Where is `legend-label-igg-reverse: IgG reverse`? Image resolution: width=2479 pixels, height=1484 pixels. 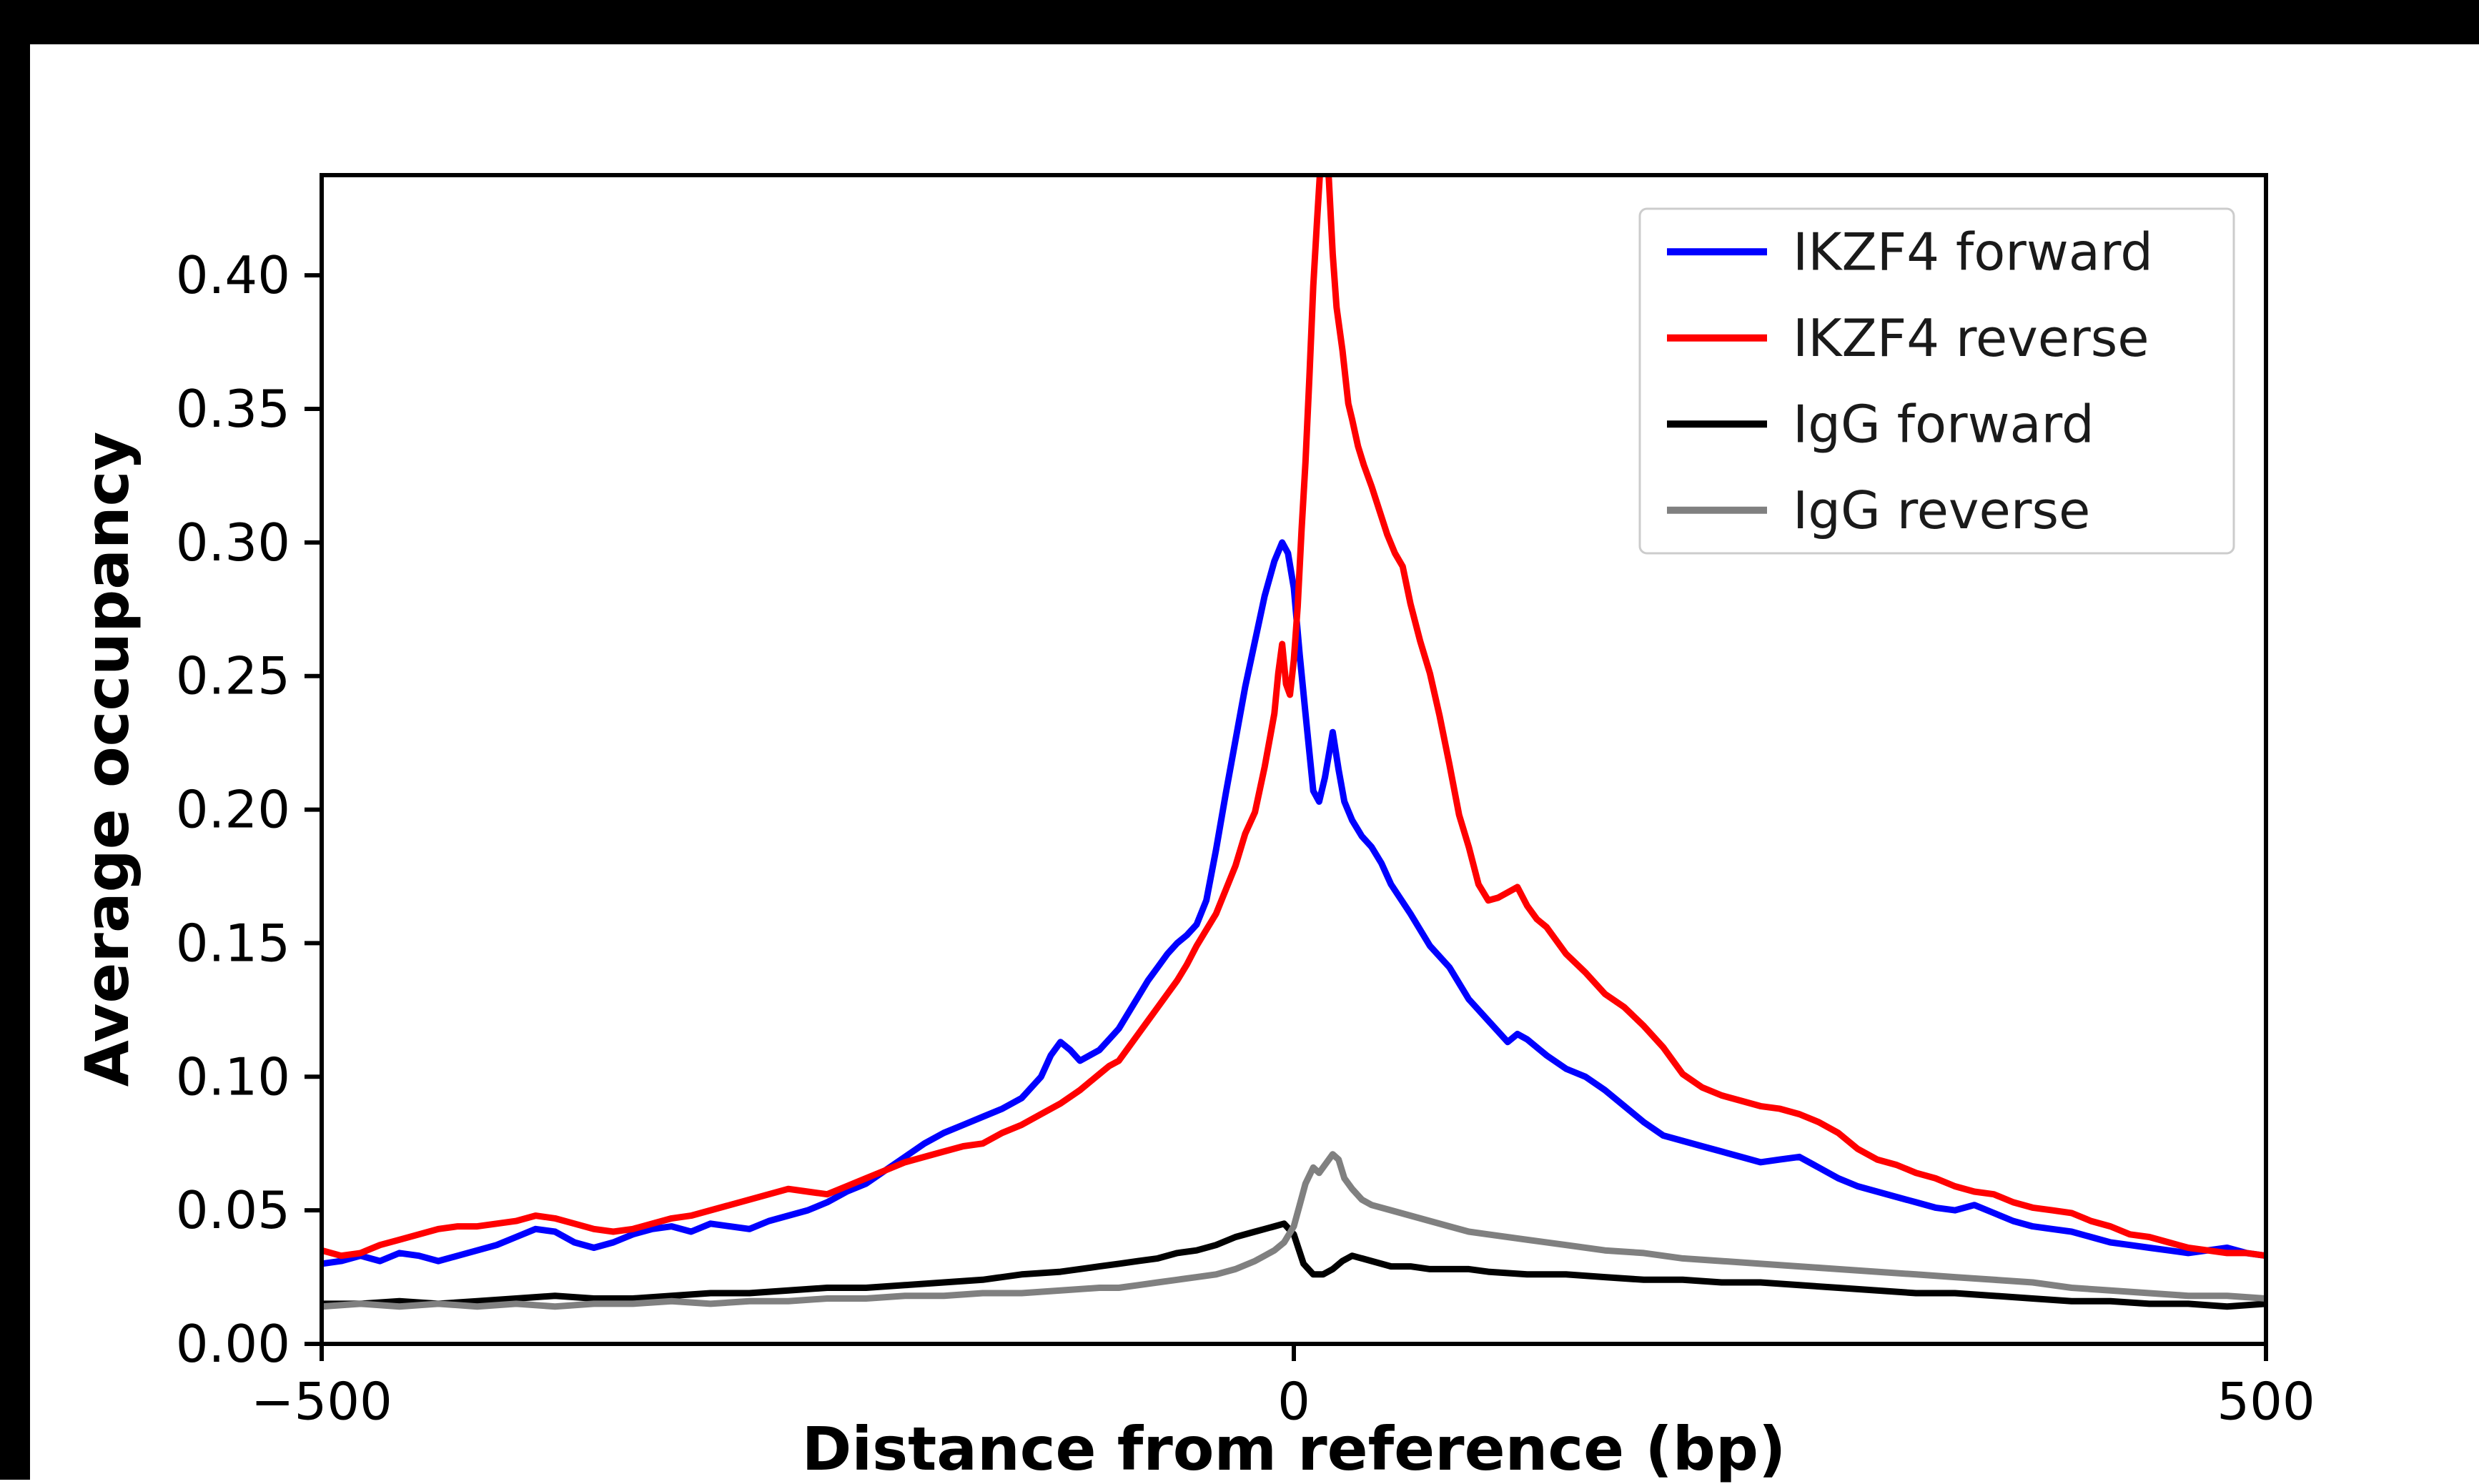
legend-label-igg-reverse: IgG reverse is located at coordinates (1941, 510).